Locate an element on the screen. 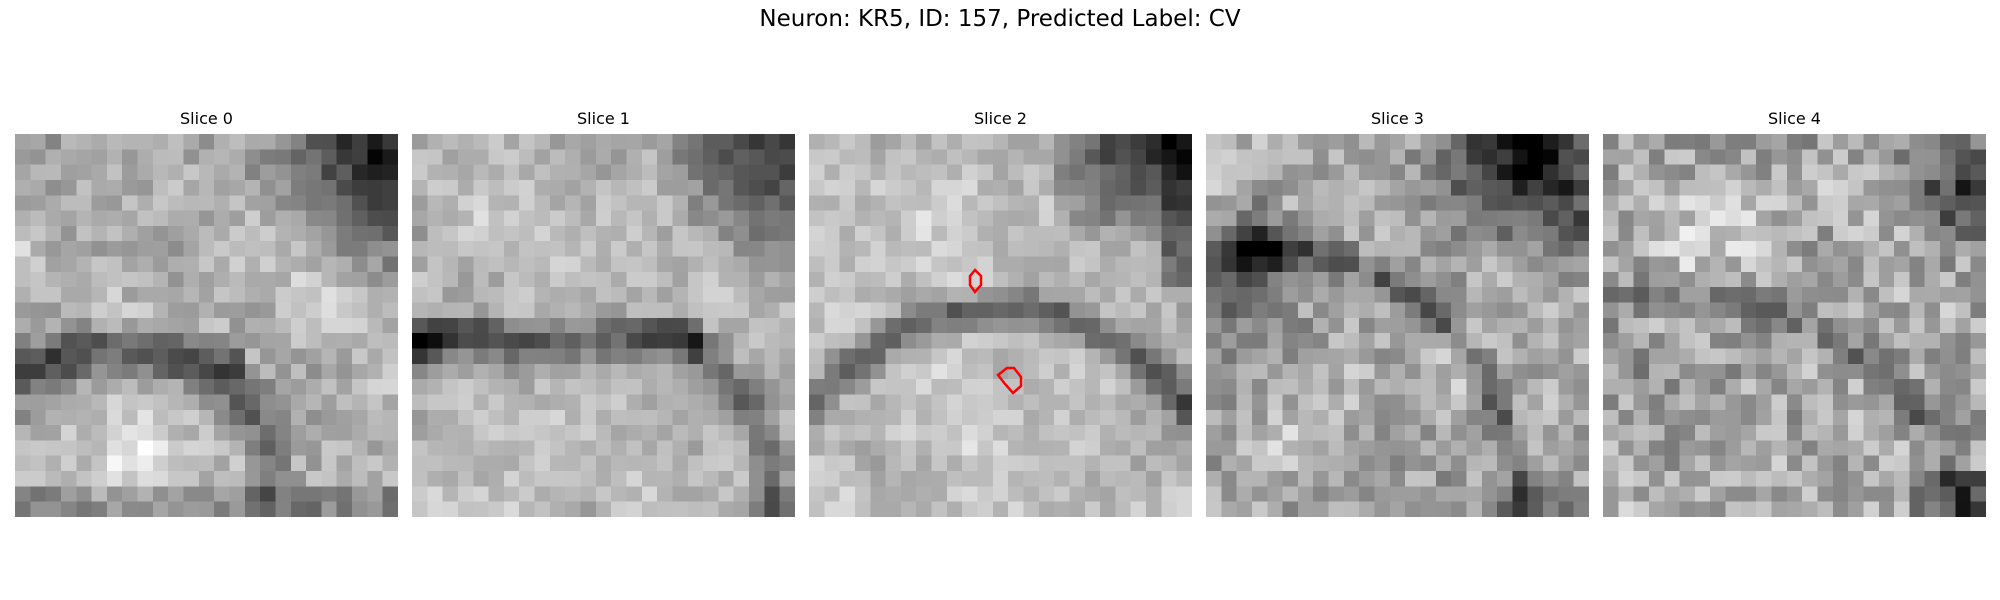  slice-3-title: Slice 3 is located at coordinates (1397, 118).